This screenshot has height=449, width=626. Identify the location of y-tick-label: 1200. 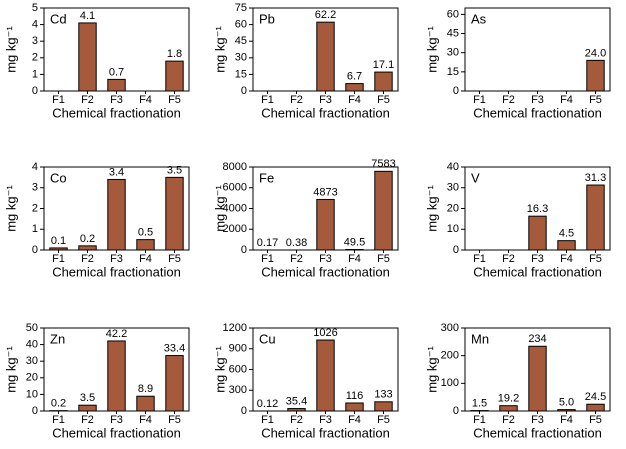
(235, 328).